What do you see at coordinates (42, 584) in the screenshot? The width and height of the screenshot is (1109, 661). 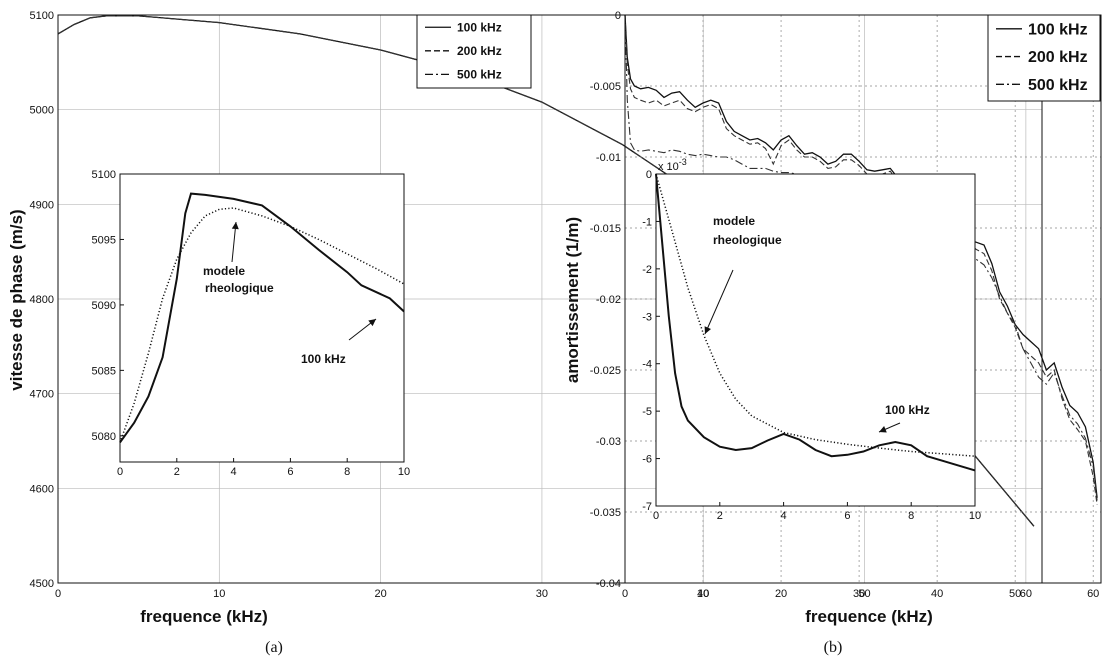 I see `y-tick-label: 4500` at bounding box center [42, 584].